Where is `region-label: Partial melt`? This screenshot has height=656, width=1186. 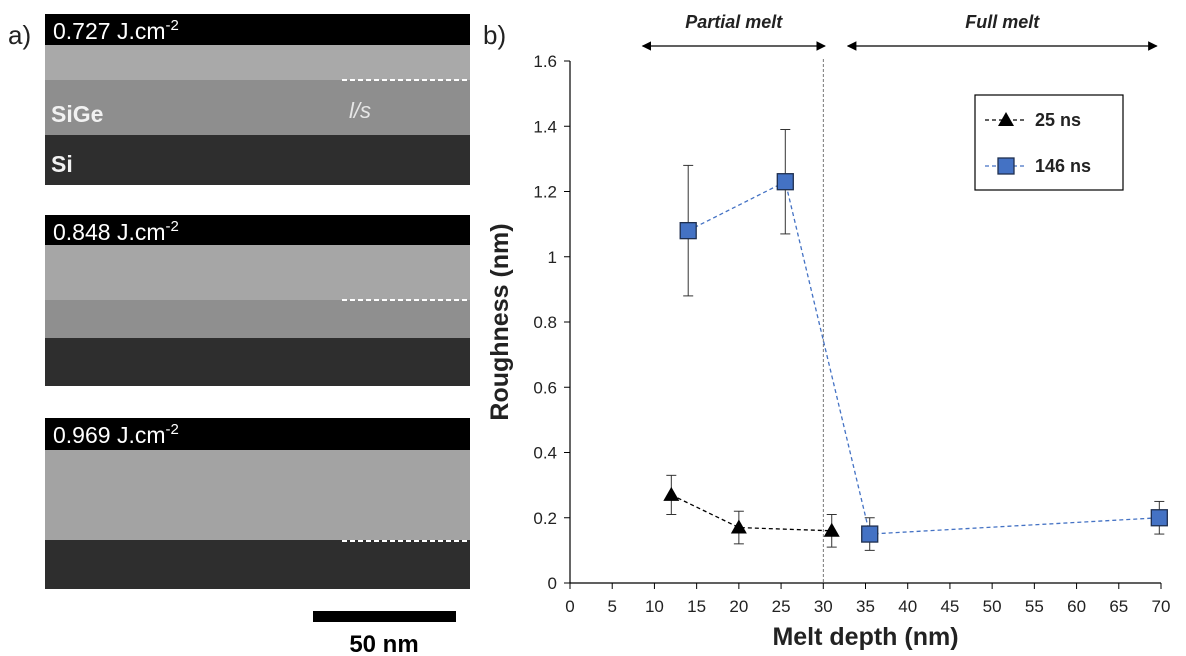 region-label: Partial melt is located at coordinates (734, 22).